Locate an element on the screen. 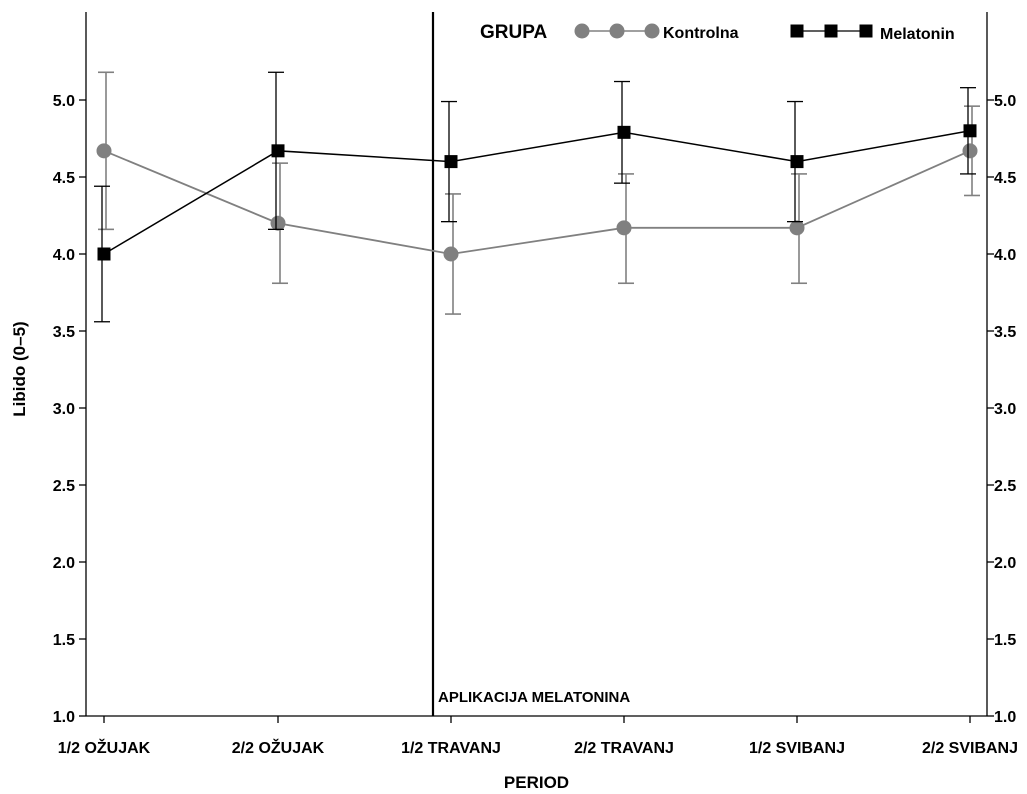  y-tick-label-right: 4.0 is located at coordinates (1005, 255).